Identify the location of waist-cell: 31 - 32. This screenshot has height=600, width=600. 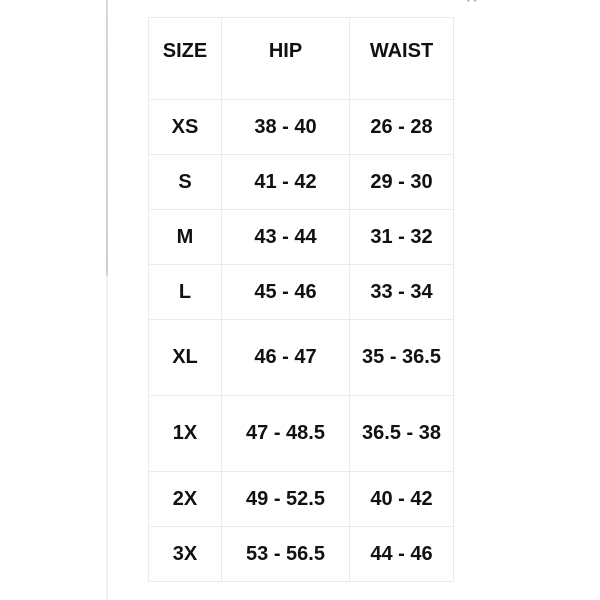
(401, 237).